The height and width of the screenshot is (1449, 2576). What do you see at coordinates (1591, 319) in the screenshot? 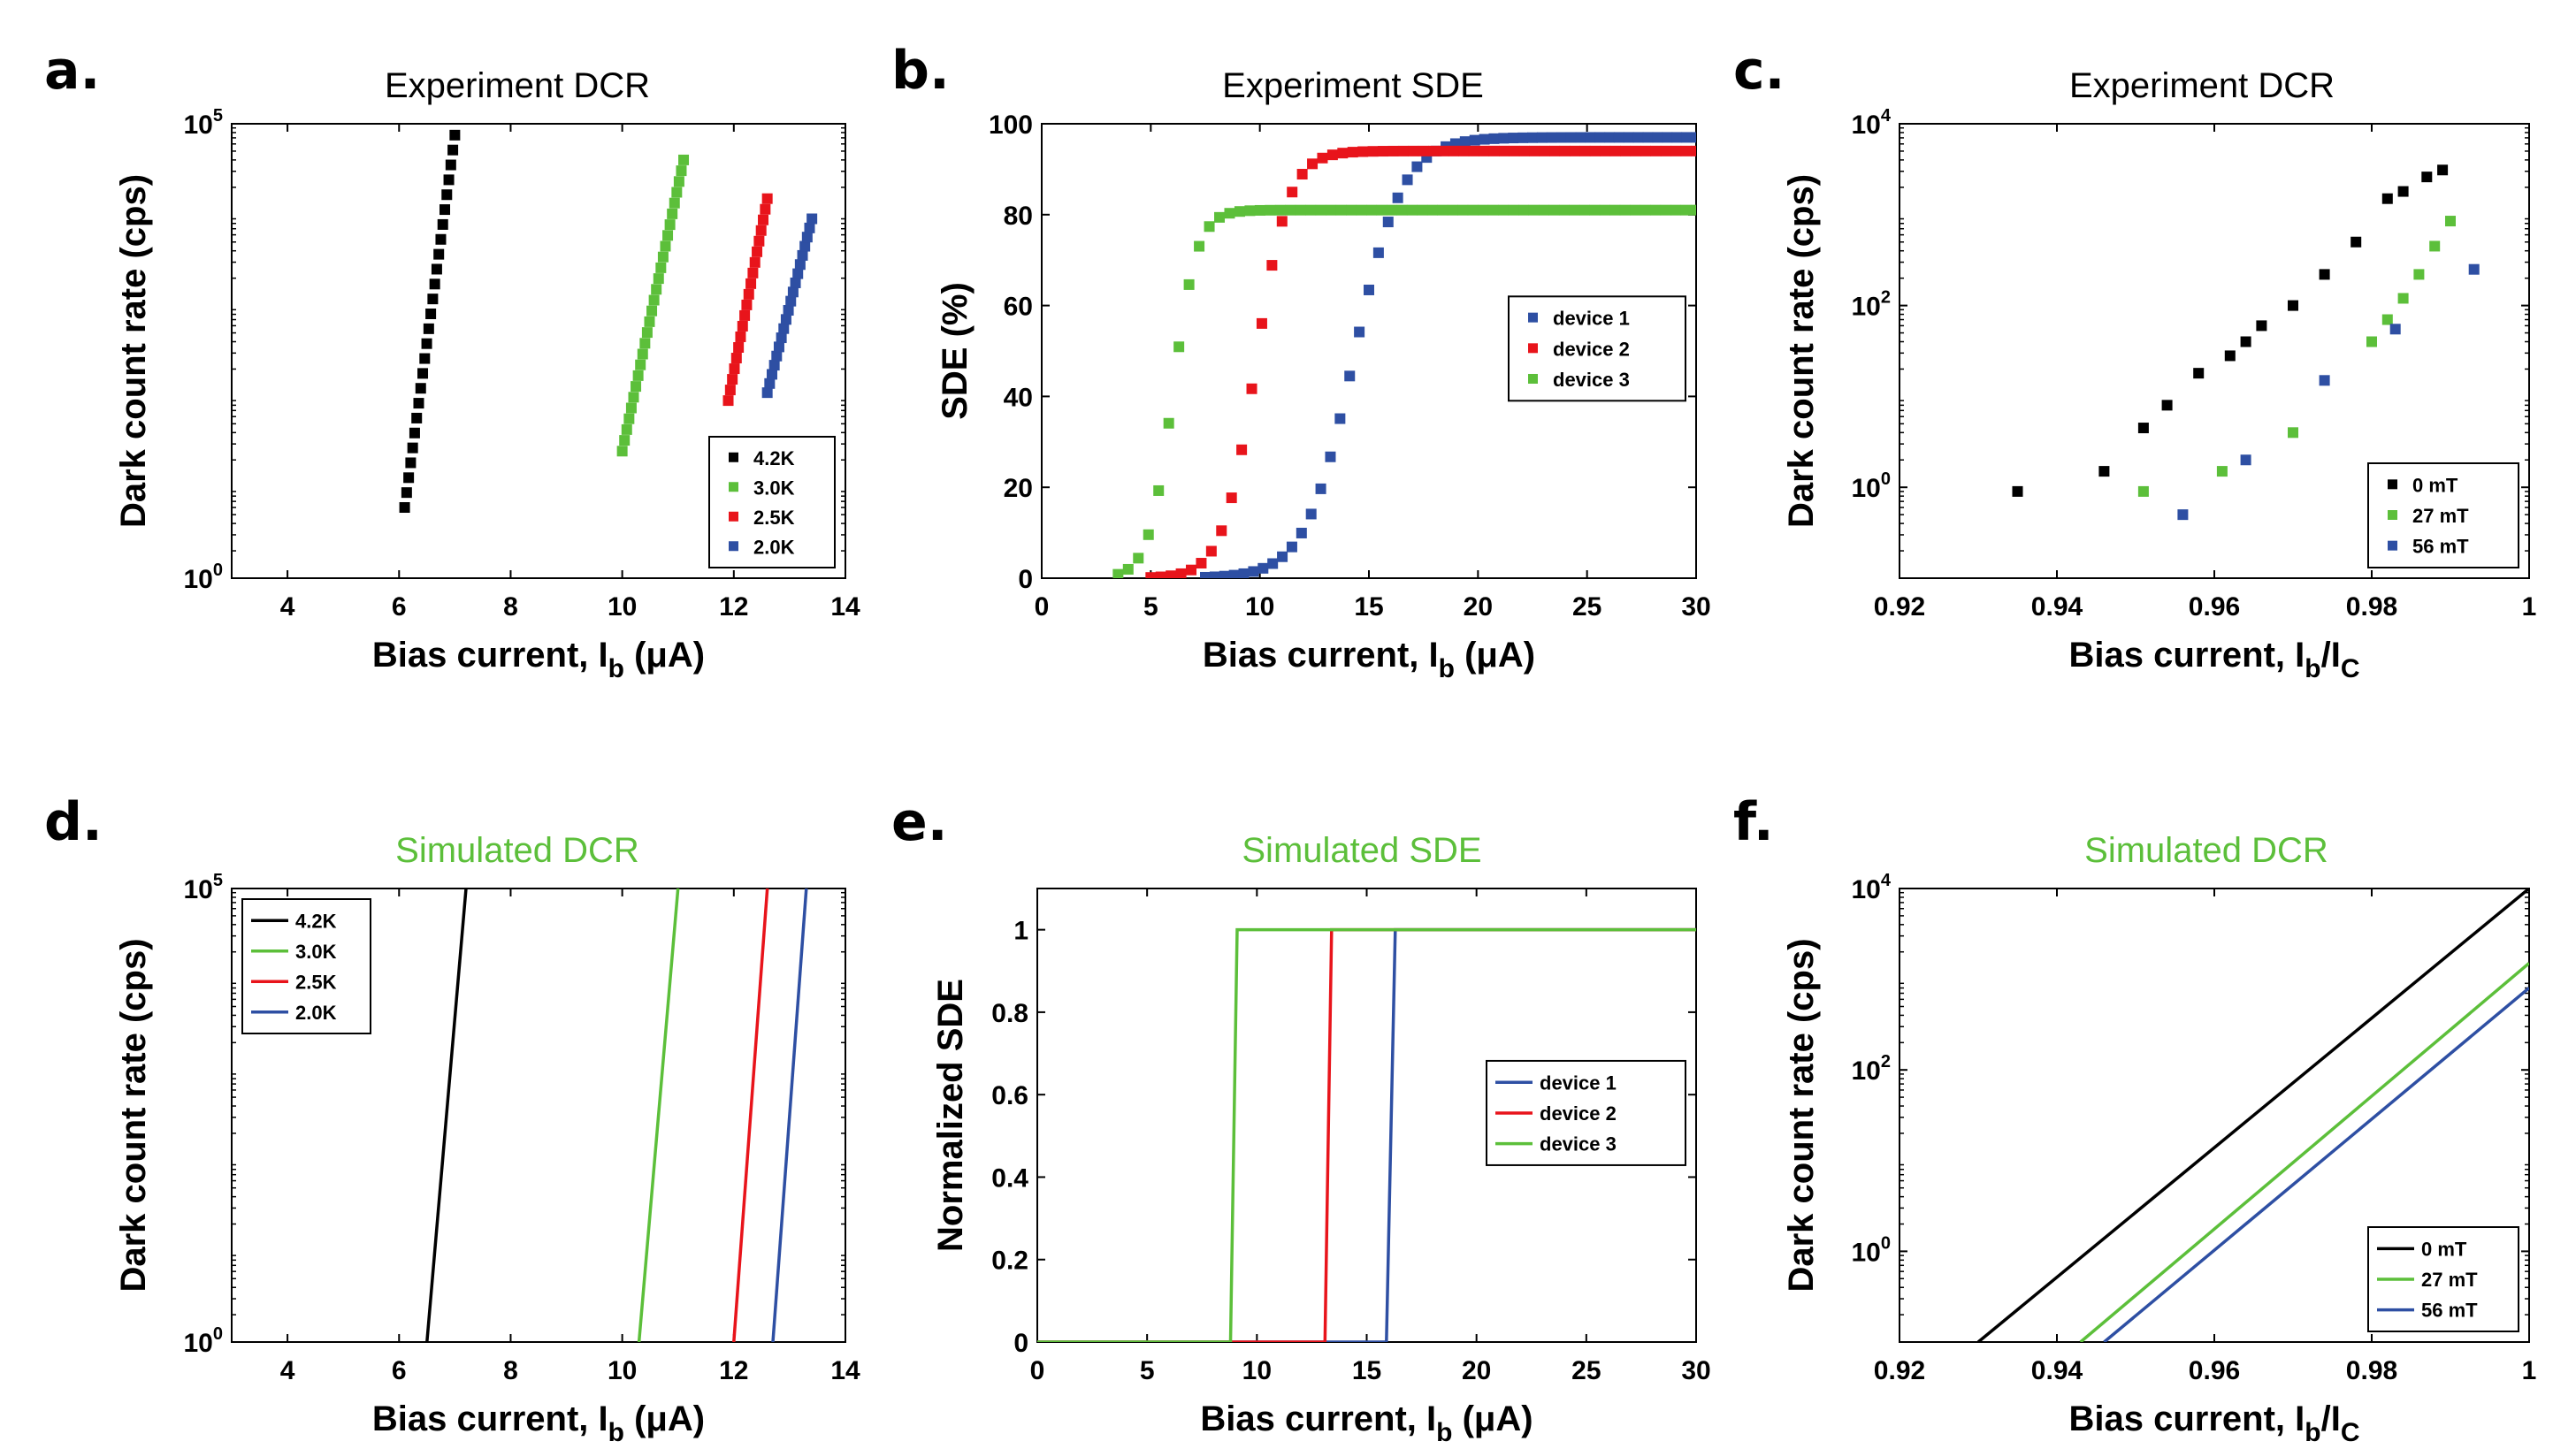
I see `legend-entry-label: device 1` at bounding box center [1591, 319].